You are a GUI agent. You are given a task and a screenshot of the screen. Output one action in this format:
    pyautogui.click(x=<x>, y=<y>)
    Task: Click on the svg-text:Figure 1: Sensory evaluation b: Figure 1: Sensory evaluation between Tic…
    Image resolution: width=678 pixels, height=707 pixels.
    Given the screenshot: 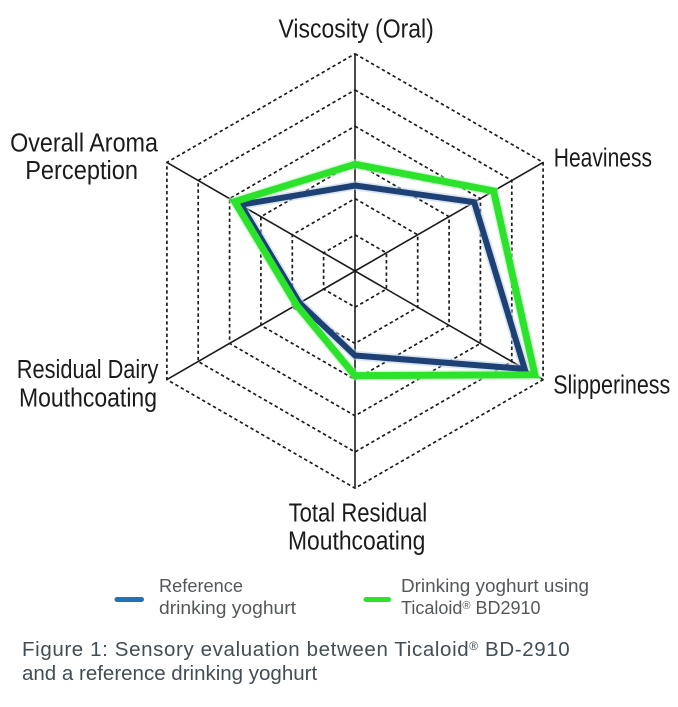 What is the action you would take?
    pyautogui.click(x=296, y=649)
    